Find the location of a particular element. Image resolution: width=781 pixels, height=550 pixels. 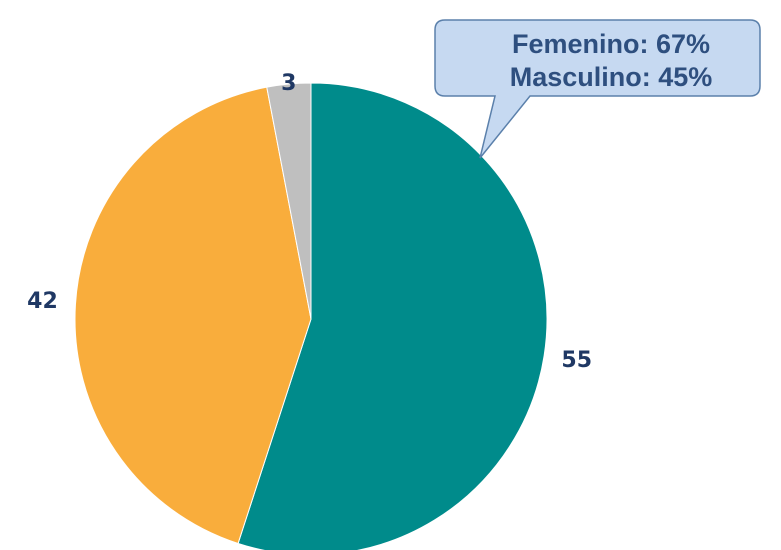

data-label: 55 is located at coordinates (576, 360).